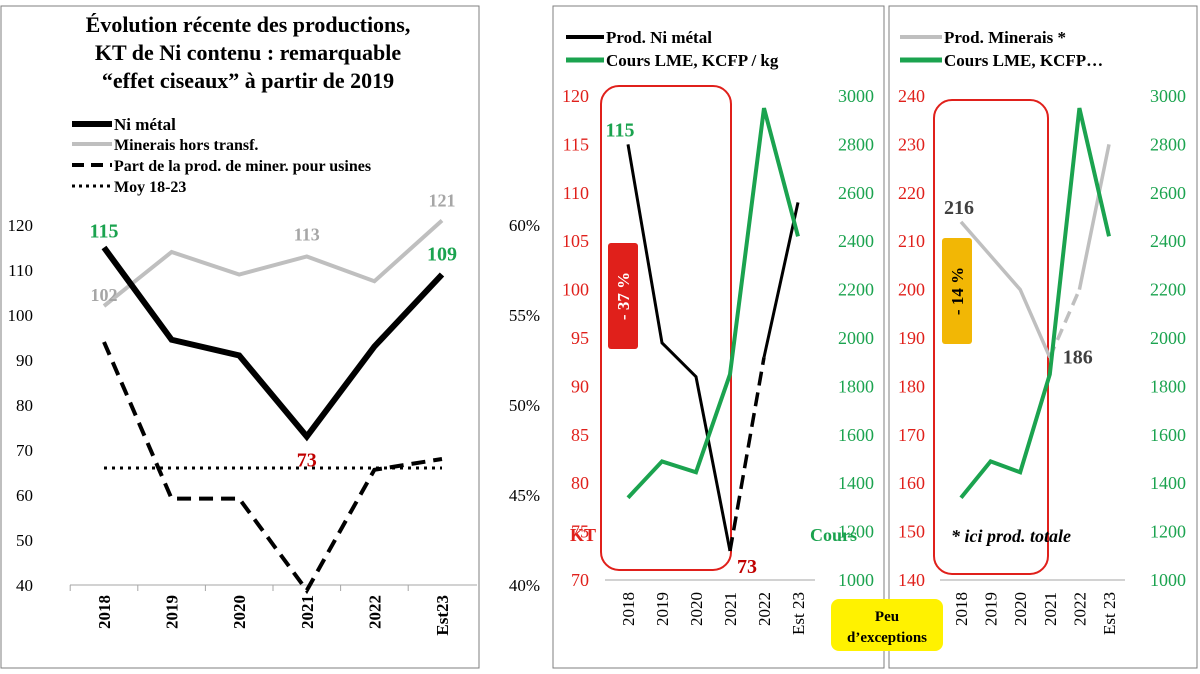  I want to click on exceptions-box, so click(887, 625).